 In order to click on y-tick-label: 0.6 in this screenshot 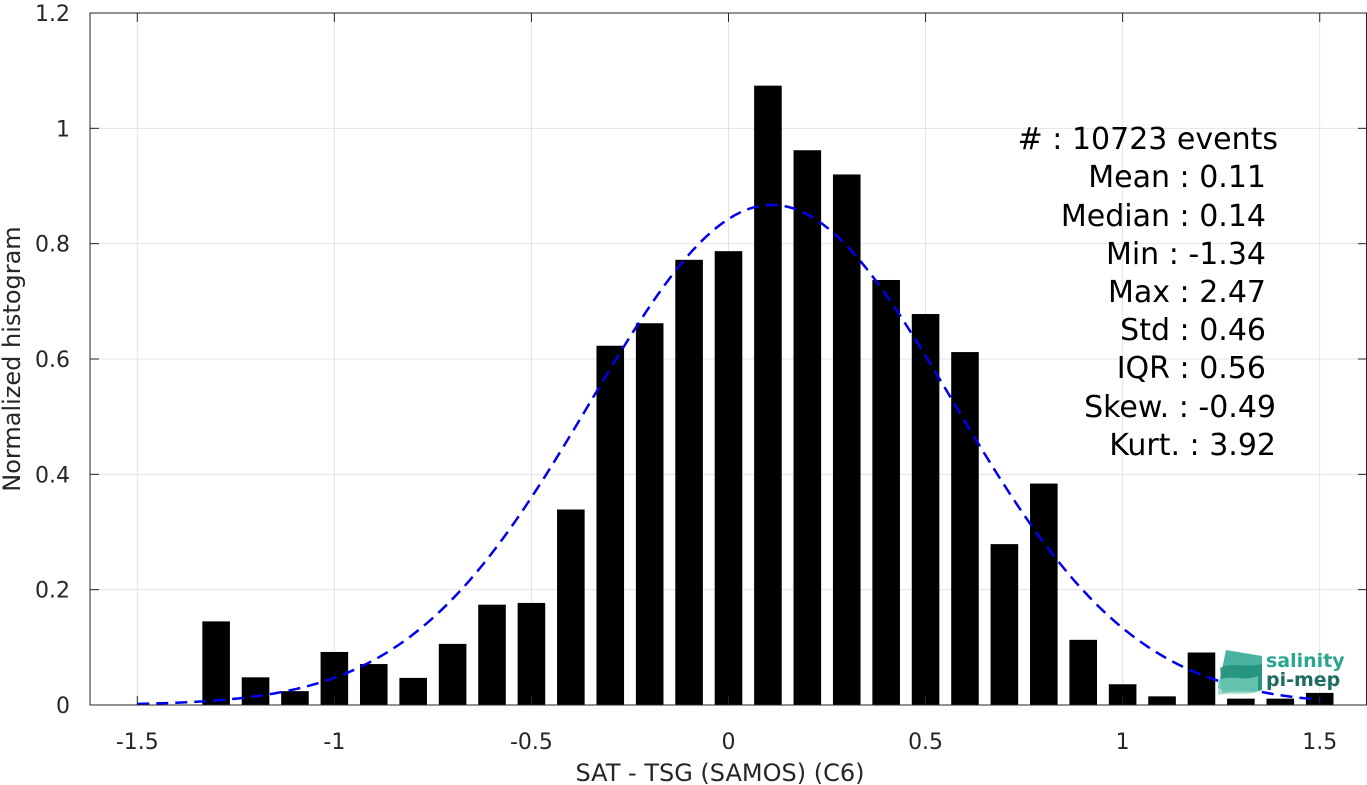, I will do `click(52, 360)`.